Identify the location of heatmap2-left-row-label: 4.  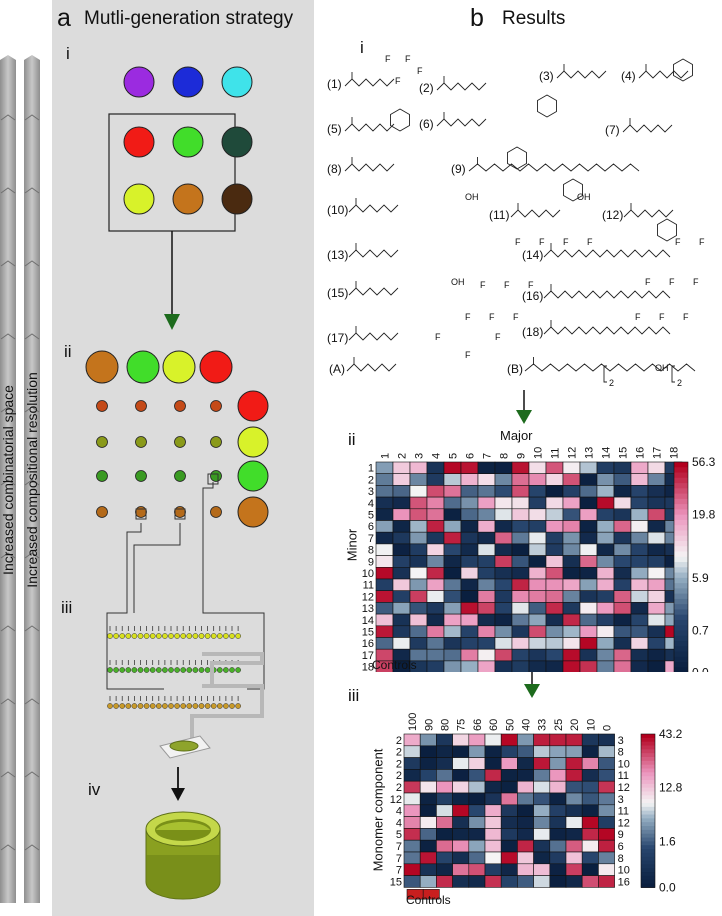
(399, 812).